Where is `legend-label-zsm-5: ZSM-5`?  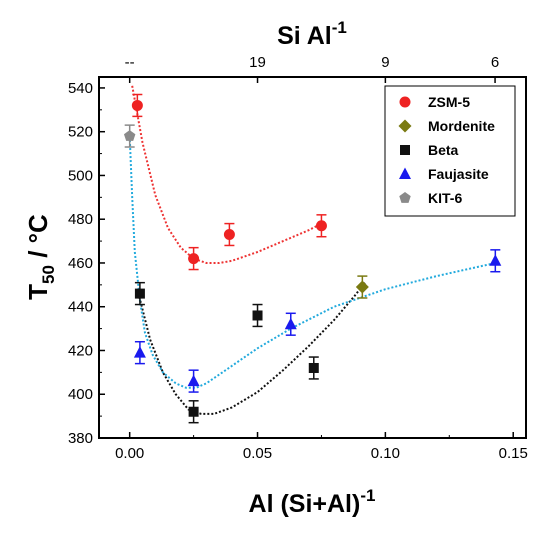 legend-label-zsm-5: ZSM-5 is located at coordinates (449, 102).